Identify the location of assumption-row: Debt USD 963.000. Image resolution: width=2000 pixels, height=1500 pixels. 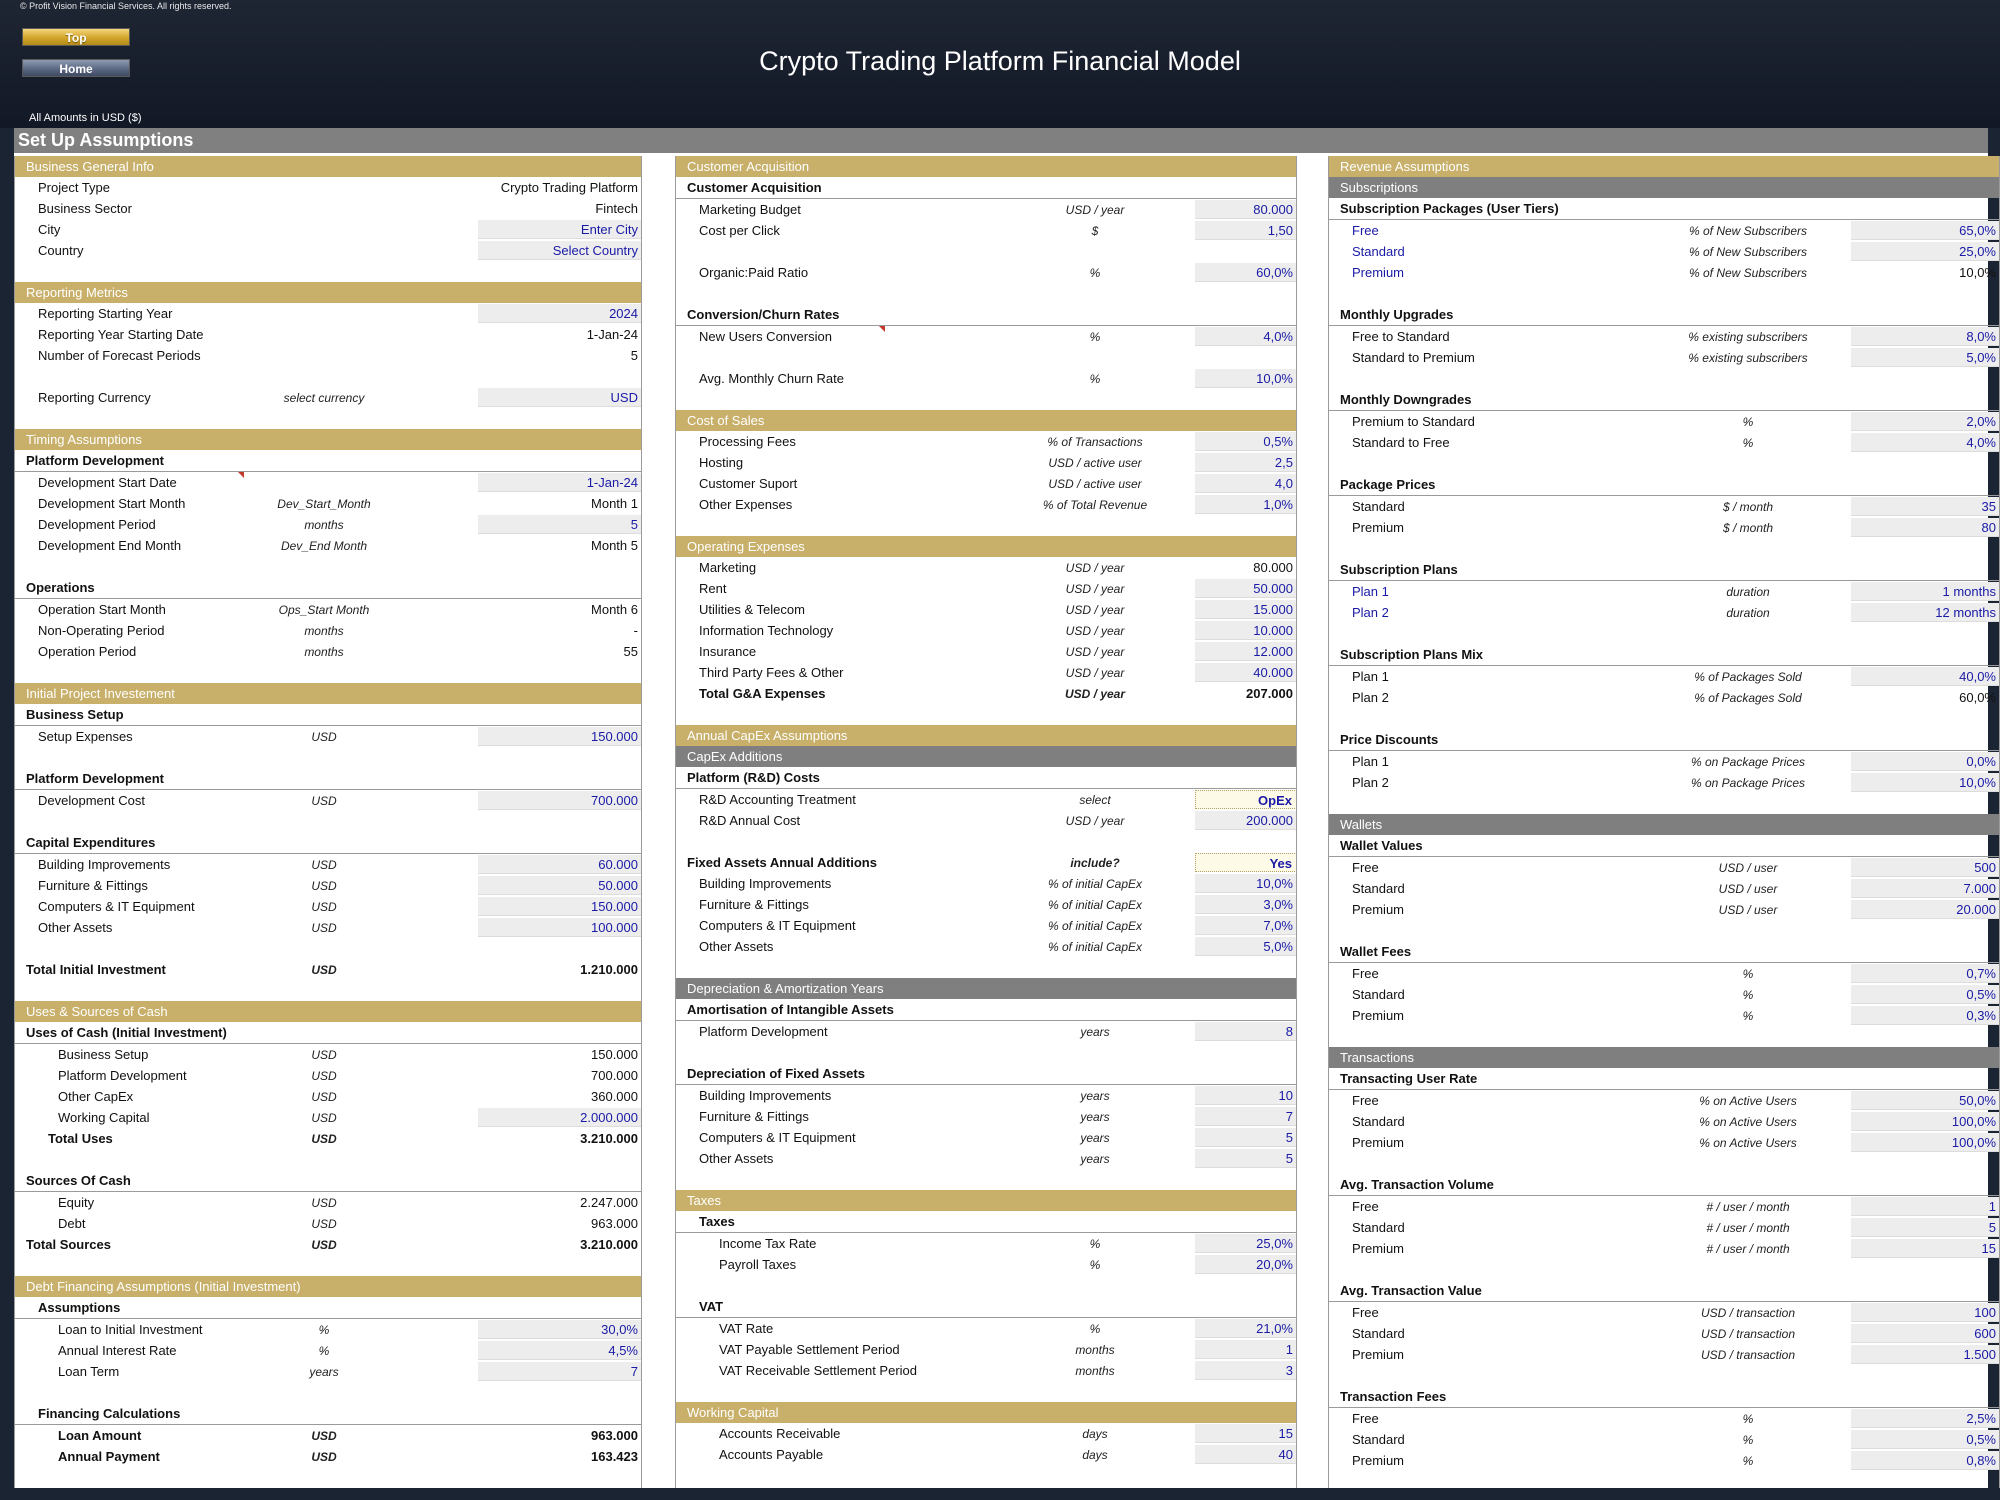
(328, 1223).